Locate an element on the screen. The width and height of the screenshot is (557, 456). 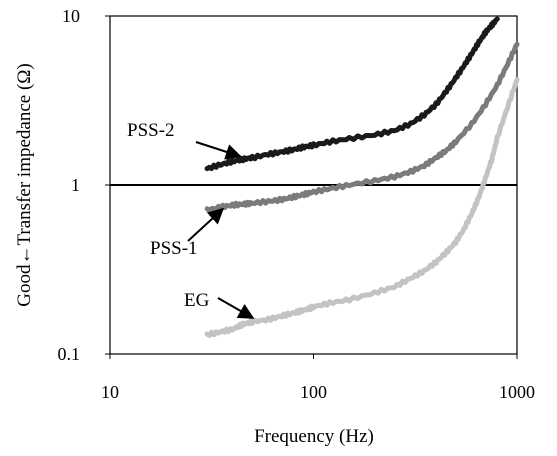
annotation-group: PSS-2 PSS-1 EG is located at coordinates (191, 219).